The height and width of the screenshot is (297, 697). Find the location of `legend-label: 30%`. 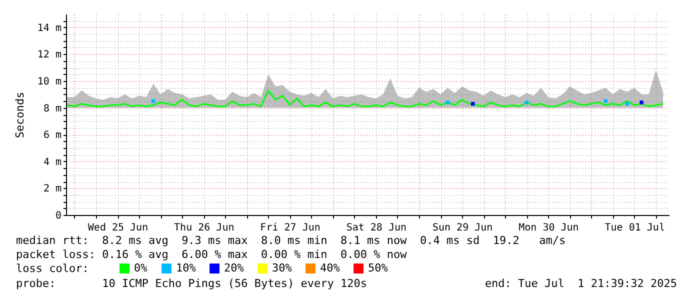

legend-label: 30% is located at coordinates (282, 268).